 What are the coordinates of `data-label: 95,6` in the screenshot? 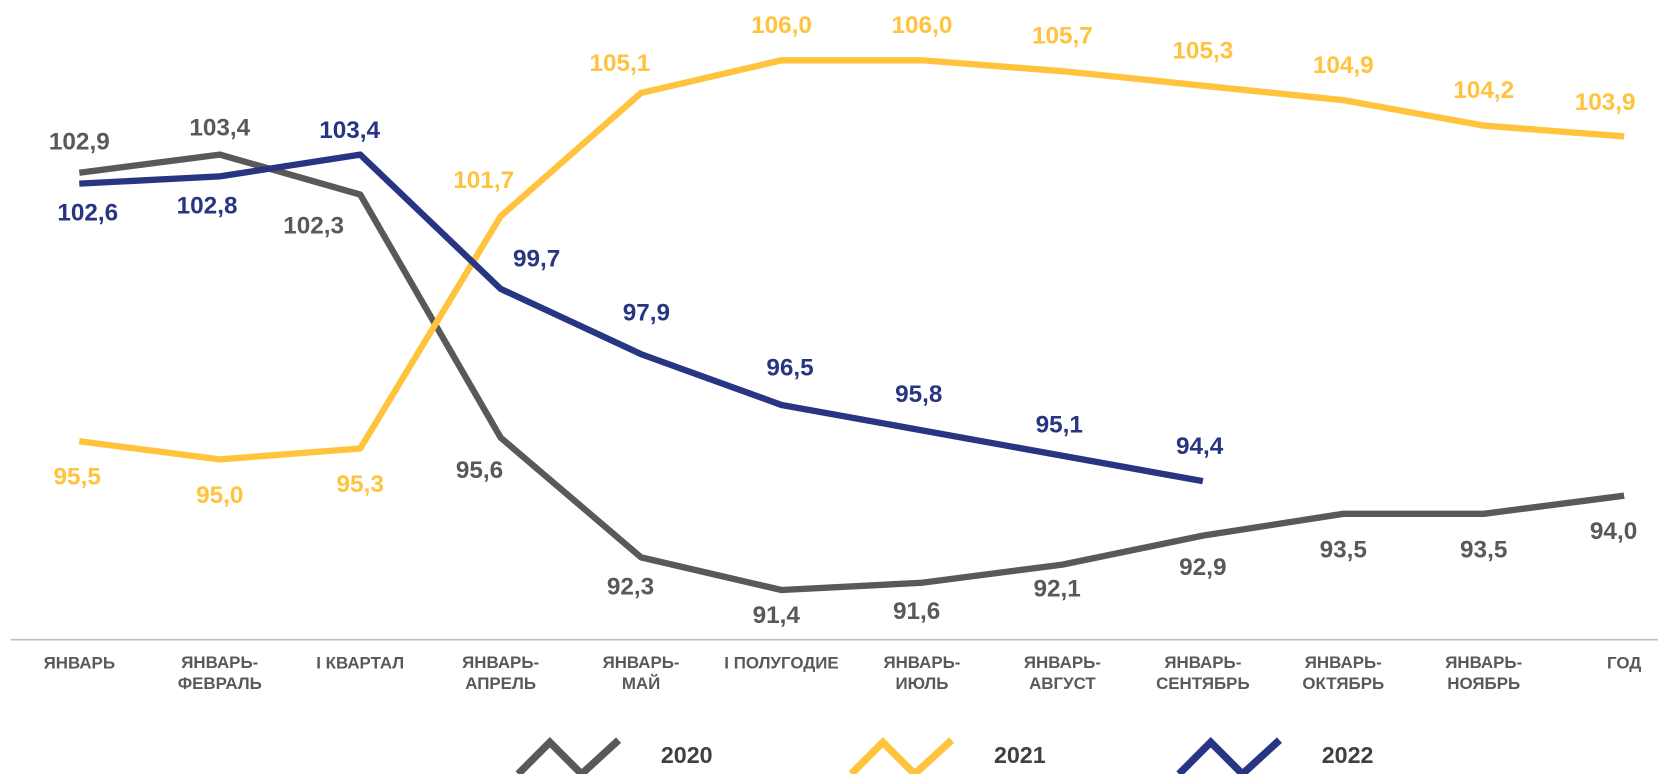 It's located at (479, 470).